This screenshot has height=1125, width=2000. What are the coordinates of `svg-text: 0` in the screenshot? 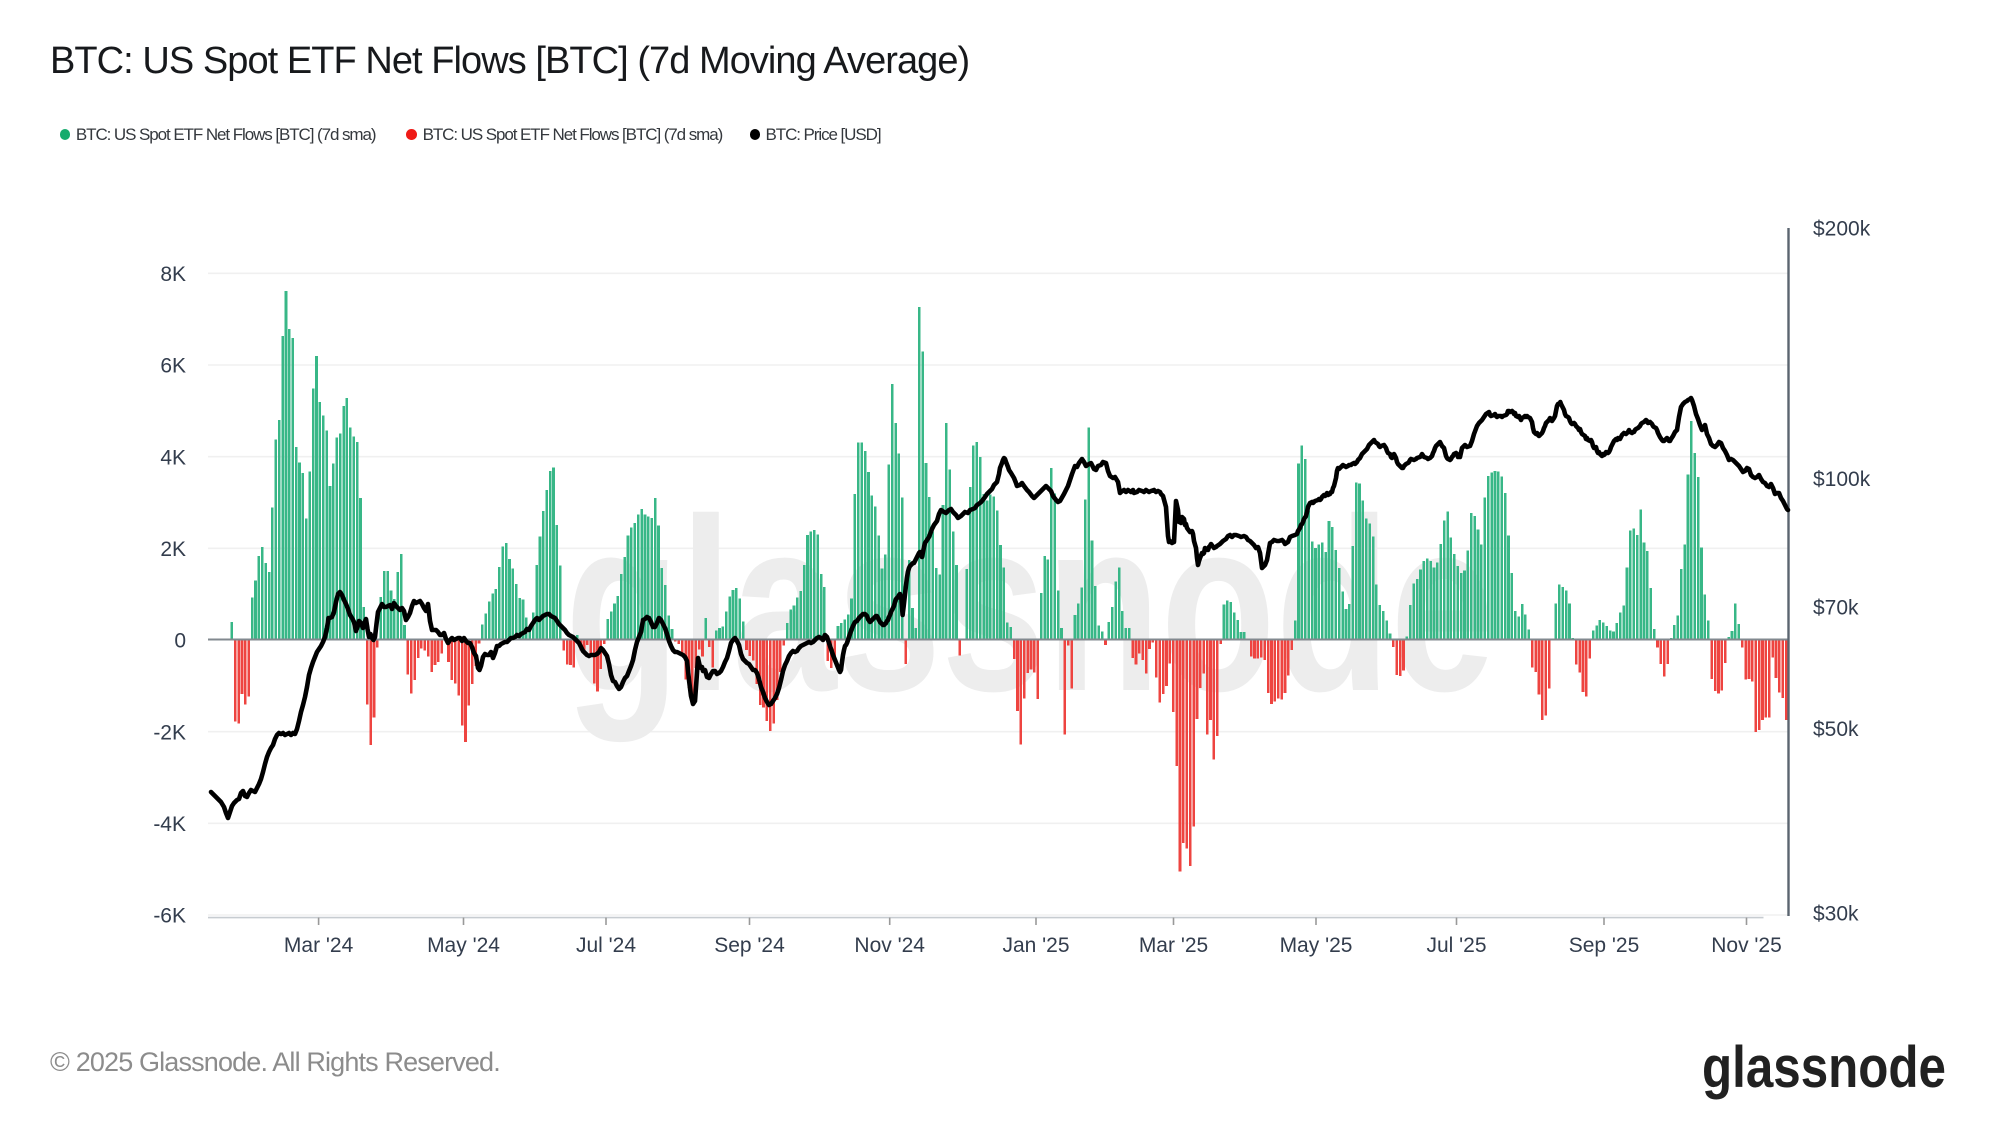 It's located at (180, 641).